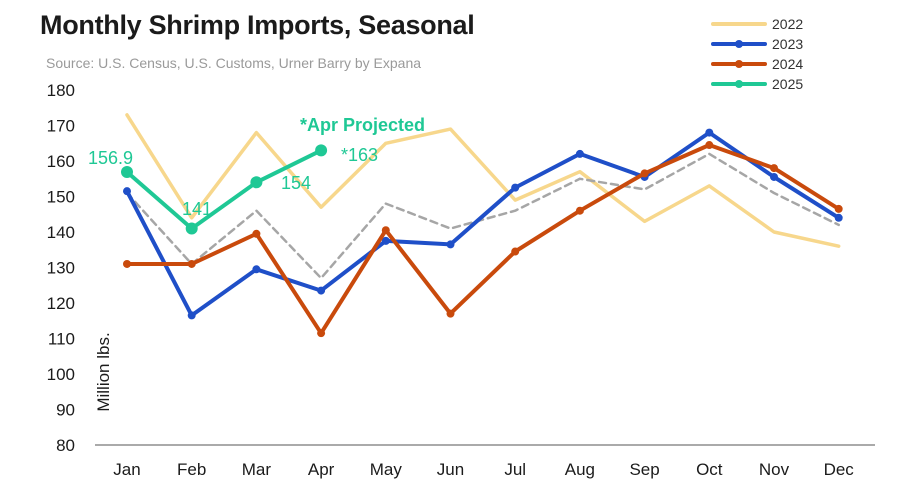 The image size is (906, 490). What do you see at coordinates (359, 155) in the screenshot?
I see `data-annotation: *163` at bounding box center [359, 155].